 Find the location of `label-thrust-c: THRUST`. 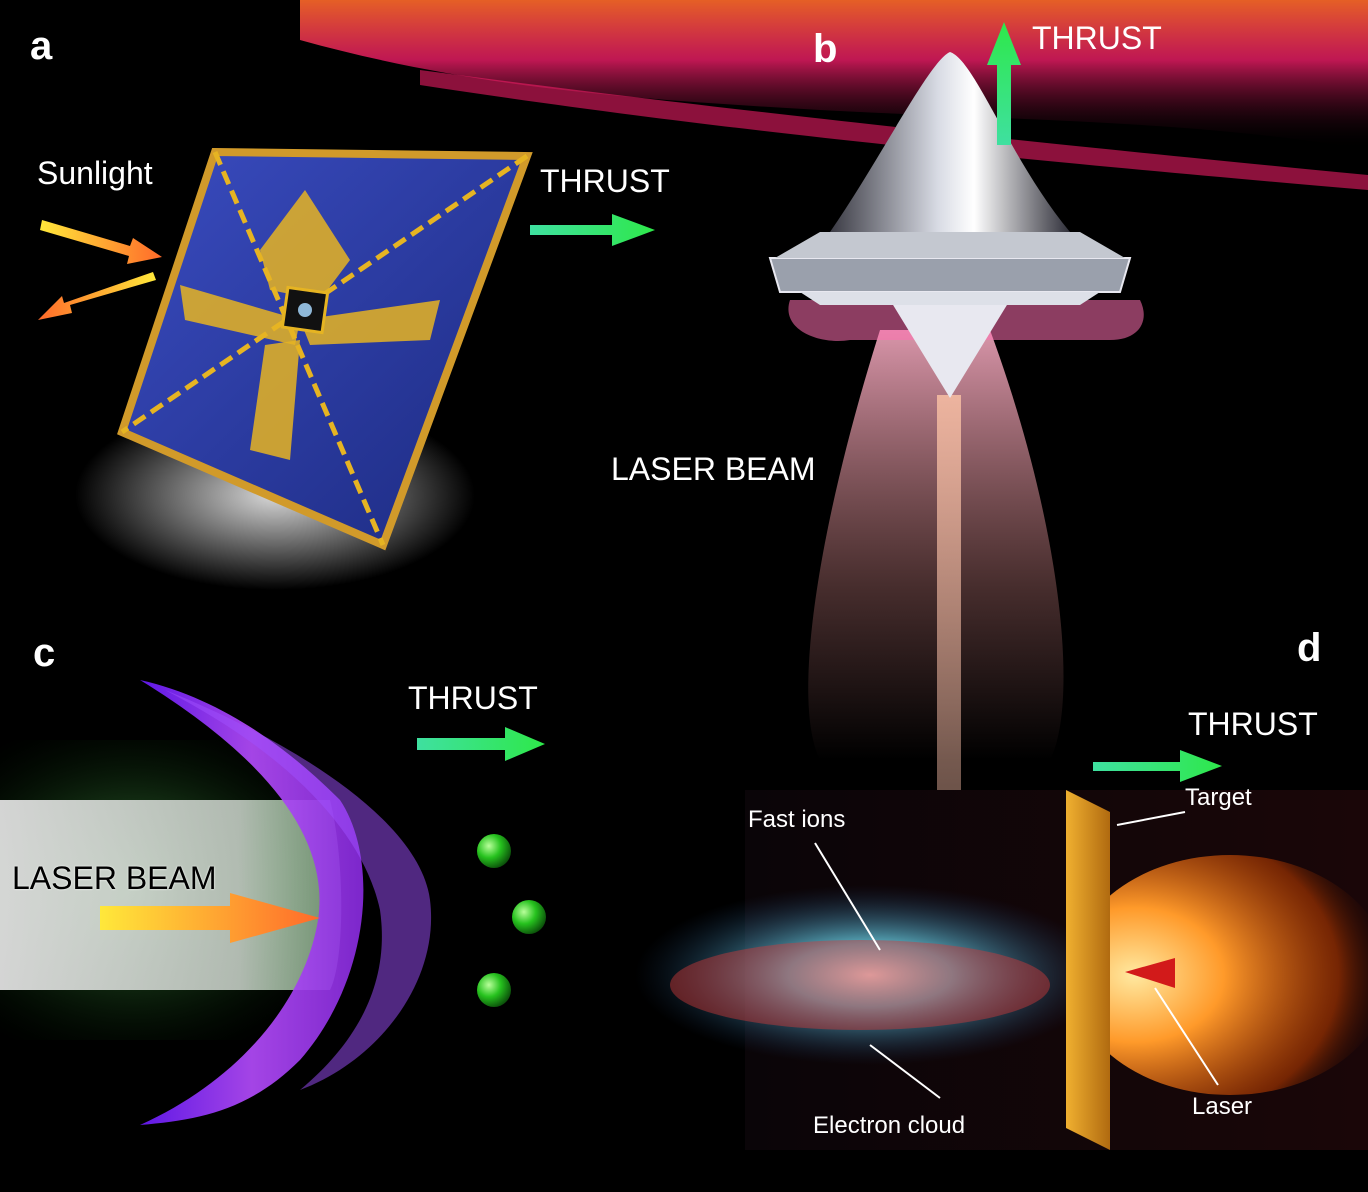

label-thrust-c: THRUST is located at coordinates (473, 698).